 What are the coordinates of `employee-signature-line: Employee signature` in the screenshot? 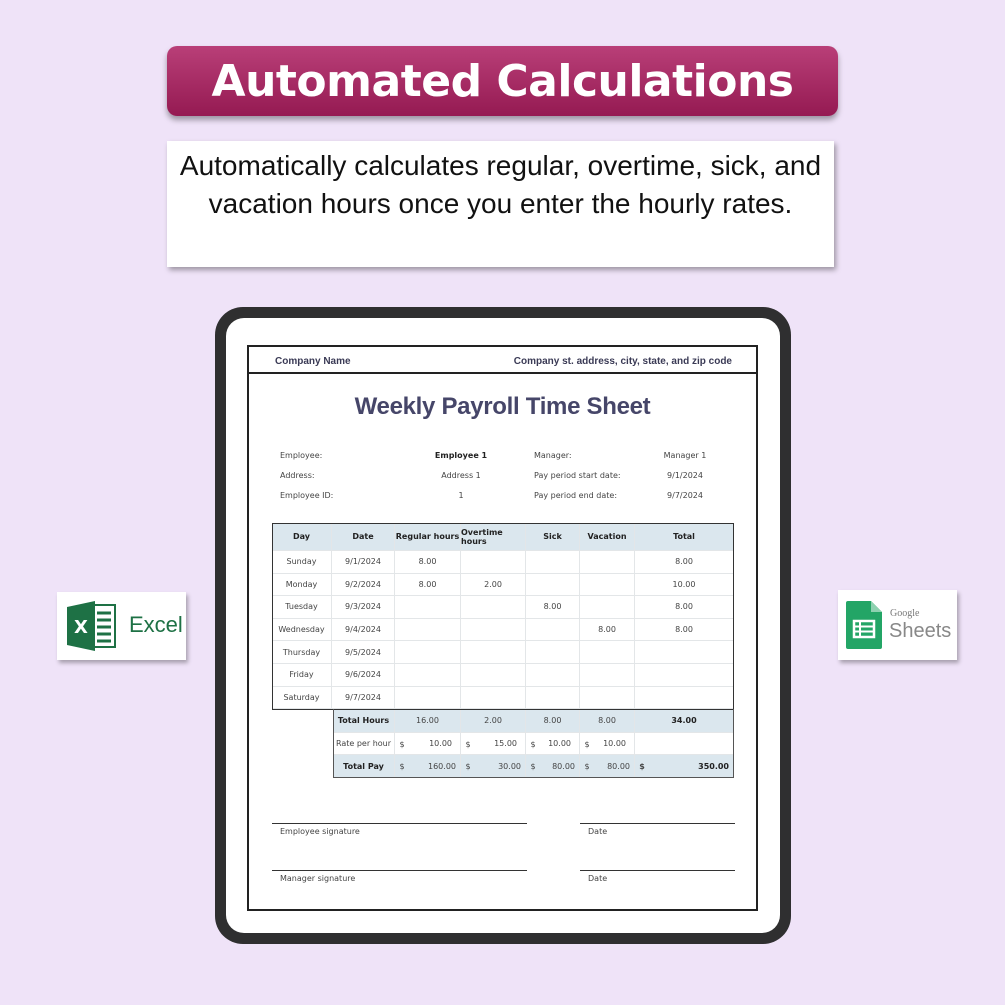 It's located at (399, 829).